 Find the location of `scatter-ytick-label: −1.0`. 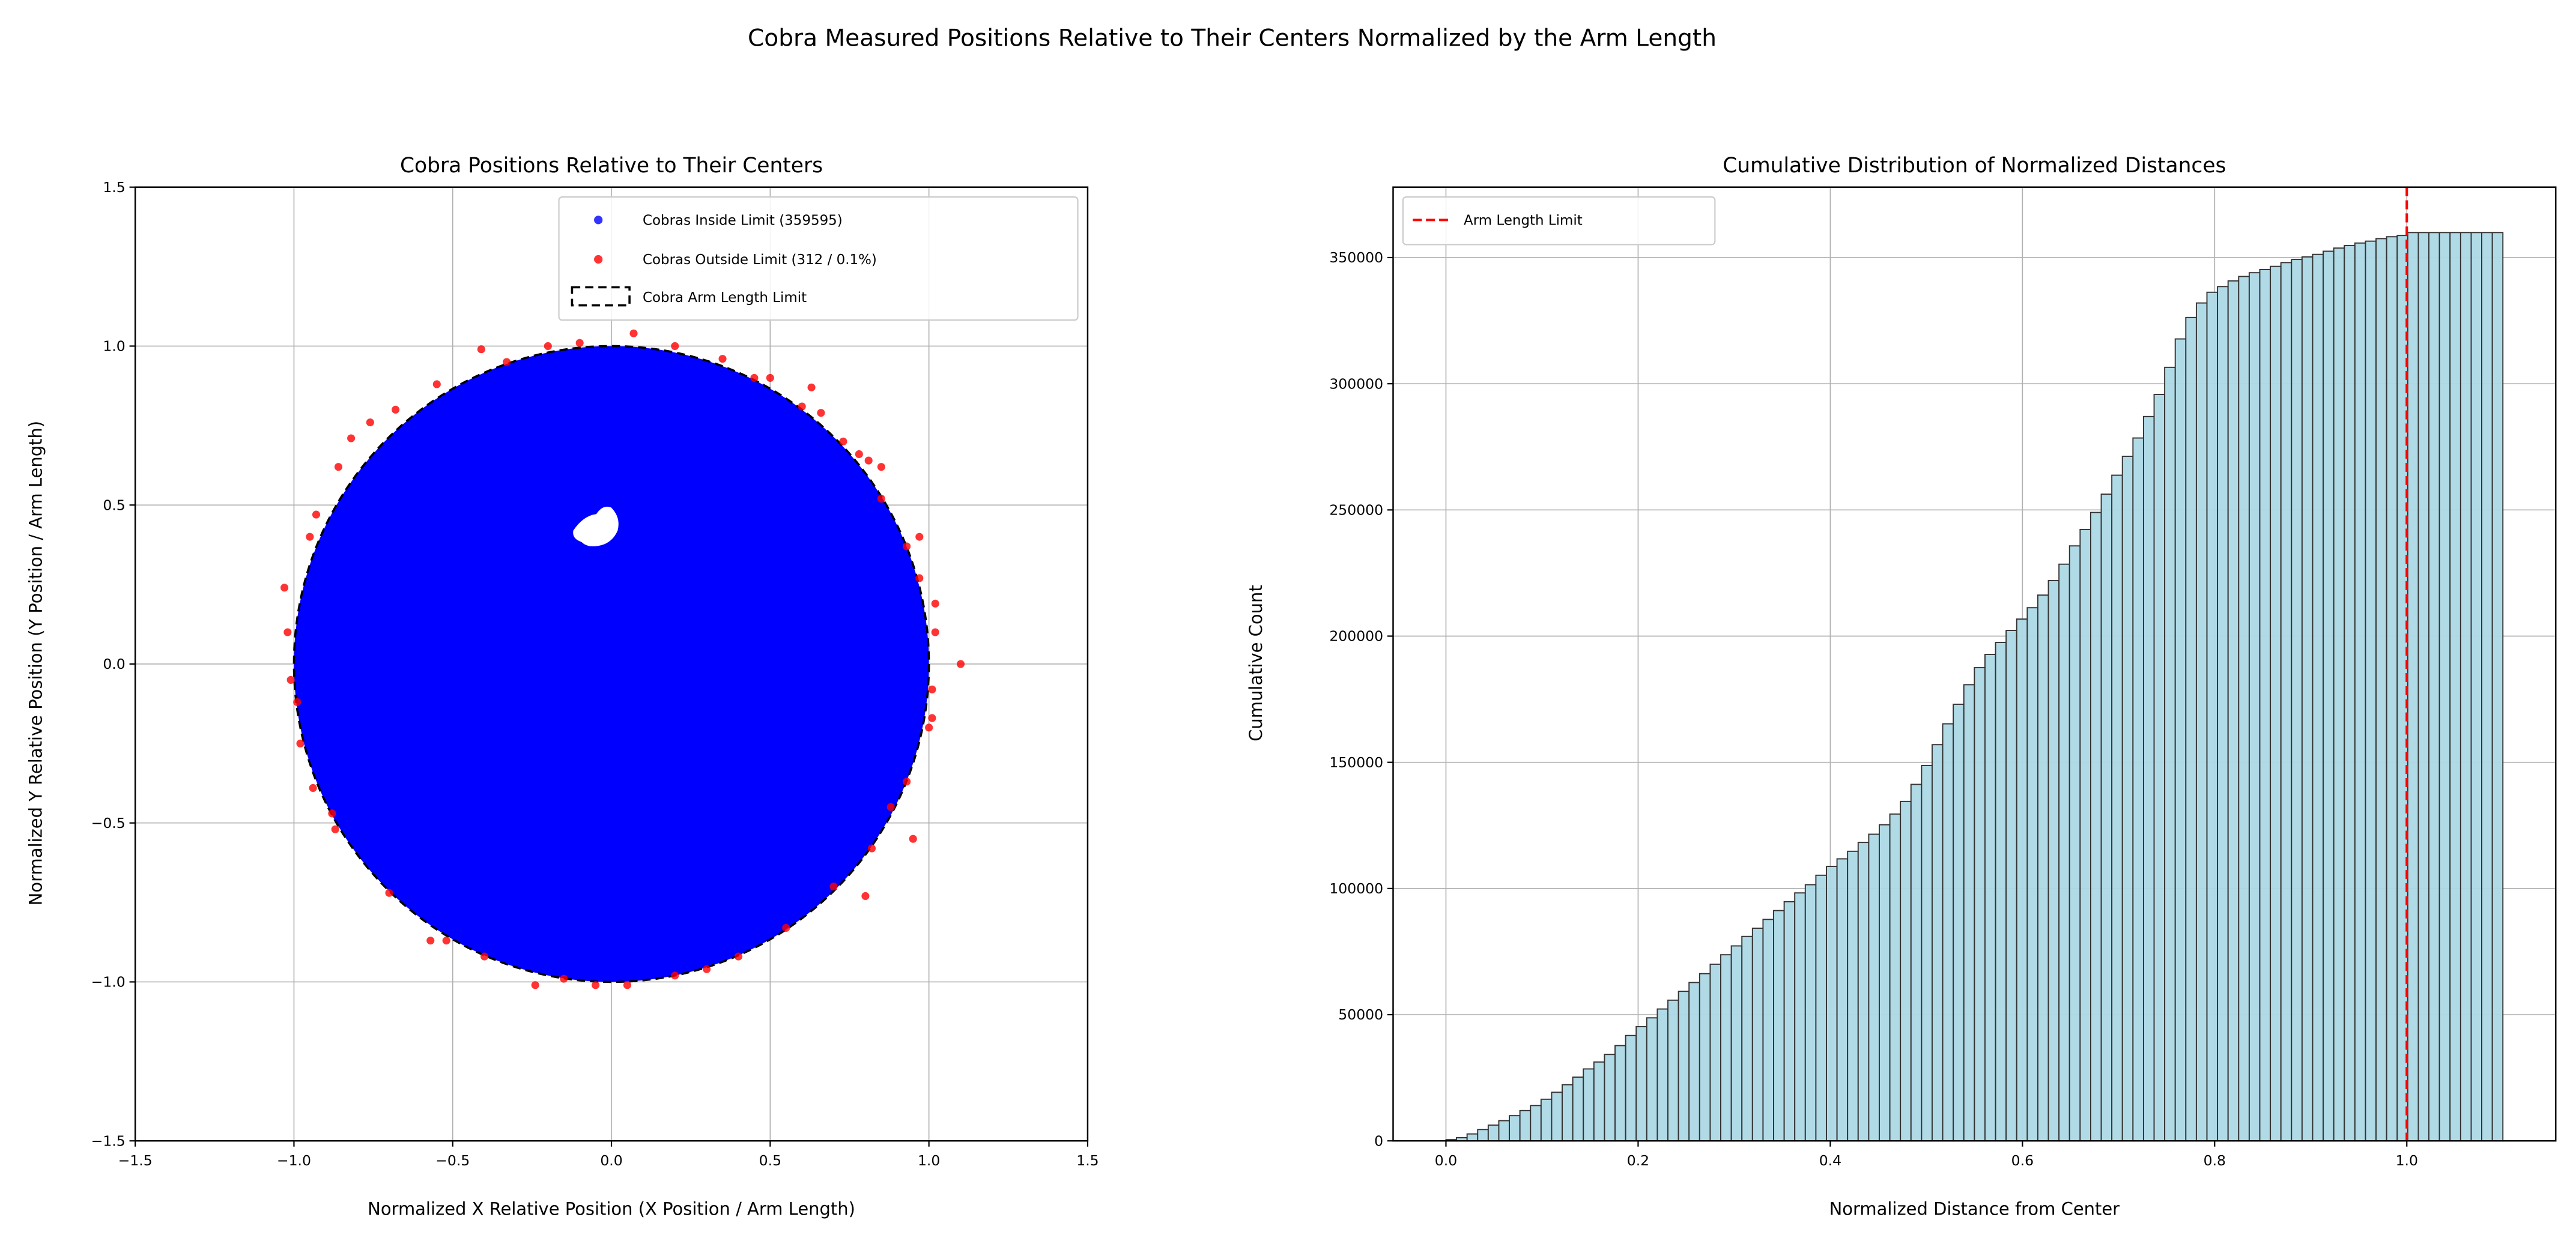

scatter-ytick-label: −1.0 is located at coordinates (108, 982).